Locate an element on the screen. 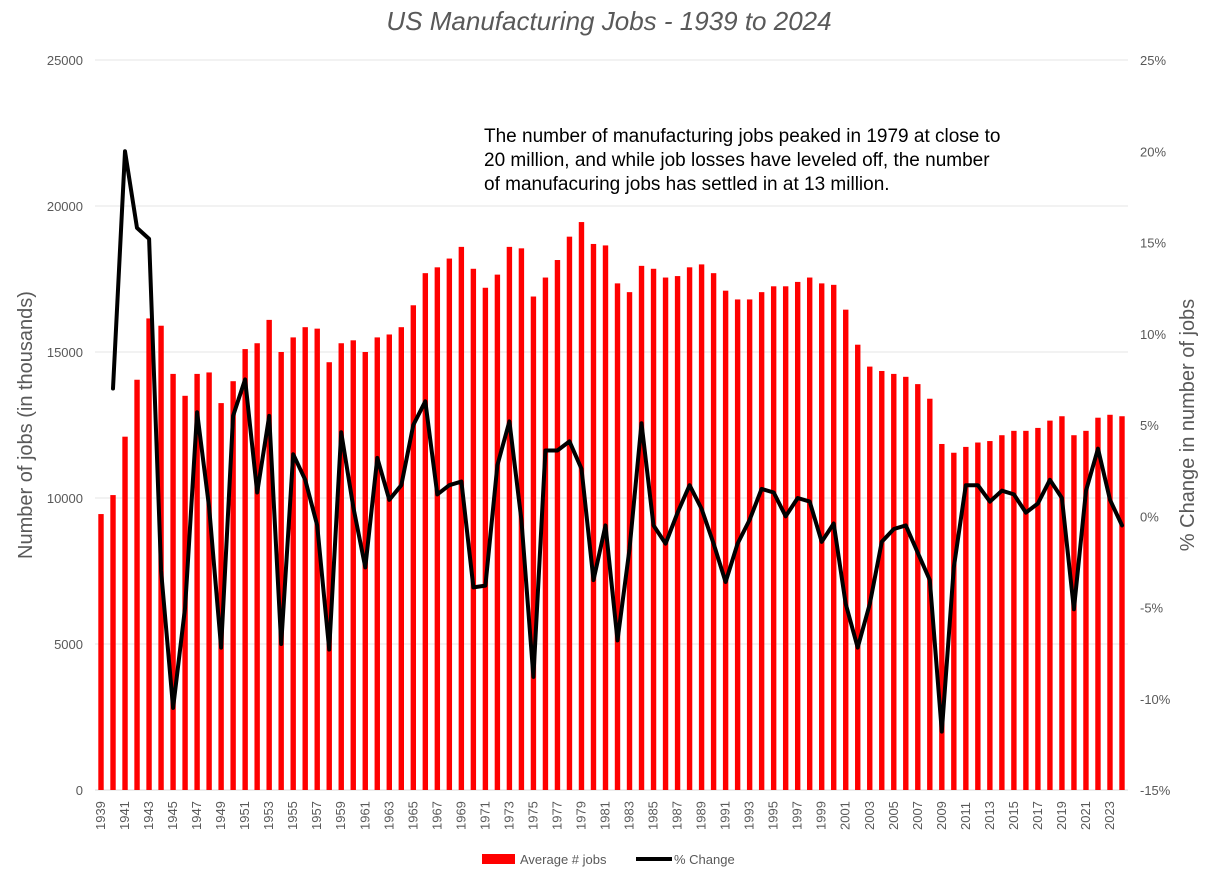 The height and width of the screenshot is (884, 1212). legend-label-bars: Average # jobs is located at coordinates (563, 859).